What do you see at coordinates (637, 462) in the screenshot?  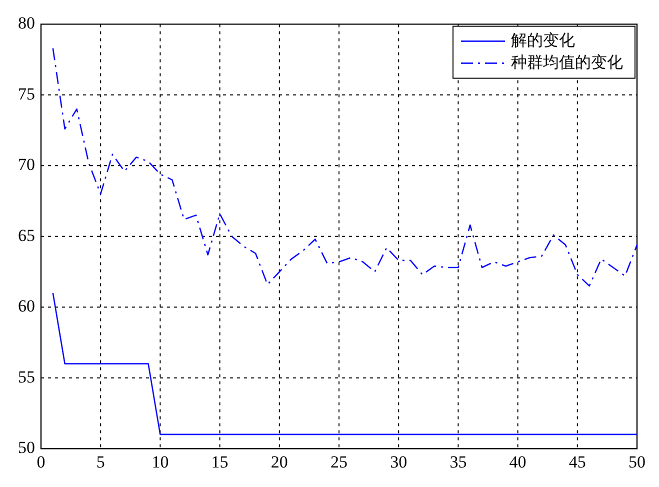 I see `x-tick-label: 50` at bounding box center [637, 462].